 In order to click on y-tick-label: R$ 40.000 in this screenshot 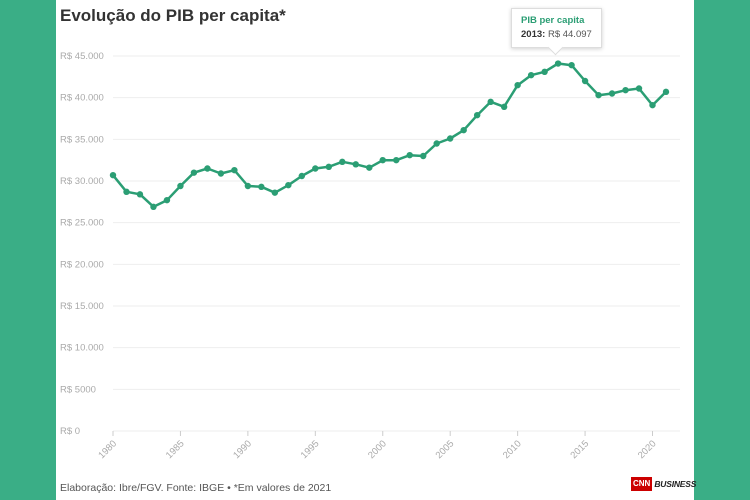, I will do `click(82, 98)`.